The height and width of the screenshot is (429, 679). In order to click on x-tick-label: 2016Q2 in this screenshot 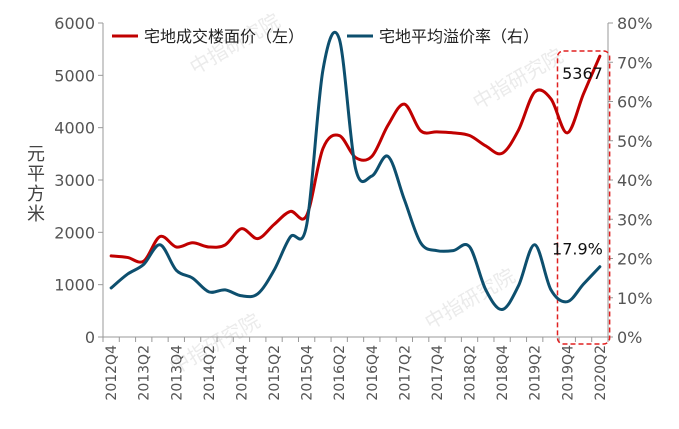, I will do `click(340, 373)`.